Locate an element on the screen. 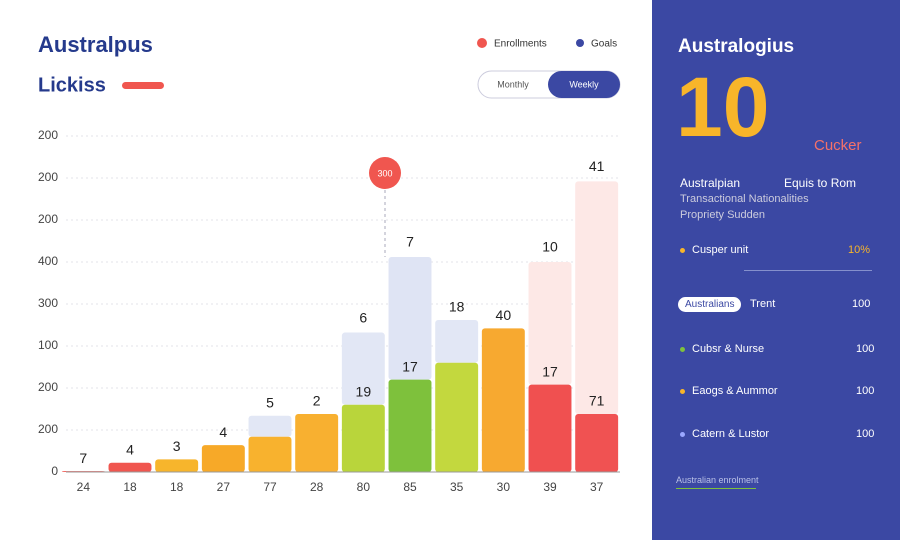  bar-label: 18 is located at coordinates (457, 307).